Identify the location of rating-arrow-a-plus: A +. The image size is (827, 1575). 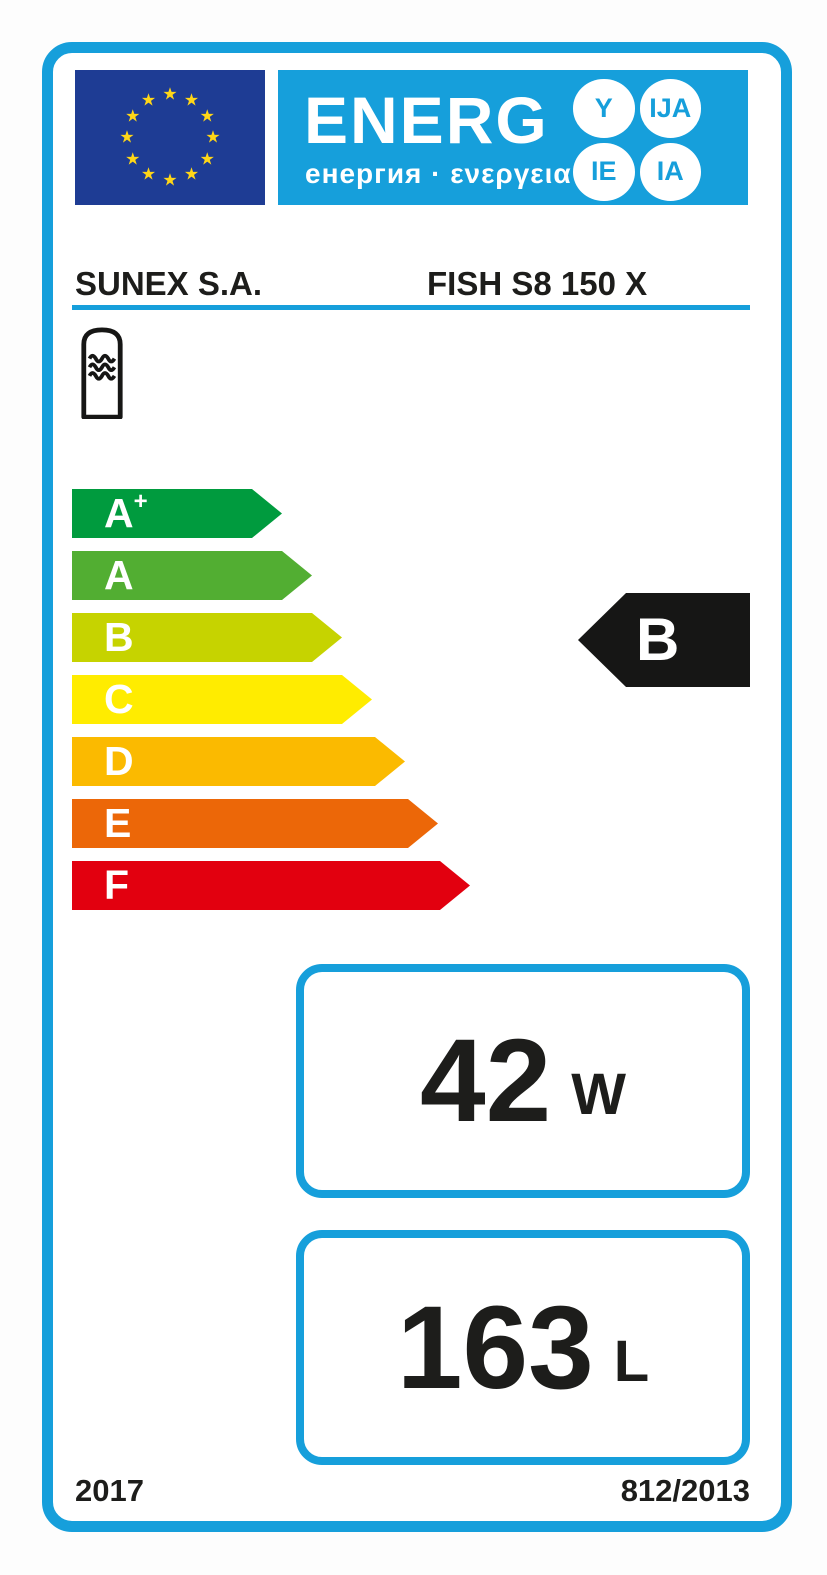
(177, 513).